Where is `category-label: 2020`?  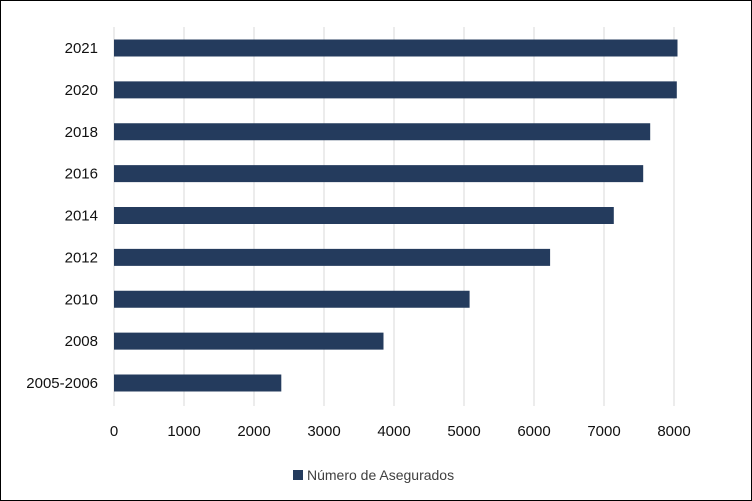 category-label: 2020 is located at coordinates (81, 90).